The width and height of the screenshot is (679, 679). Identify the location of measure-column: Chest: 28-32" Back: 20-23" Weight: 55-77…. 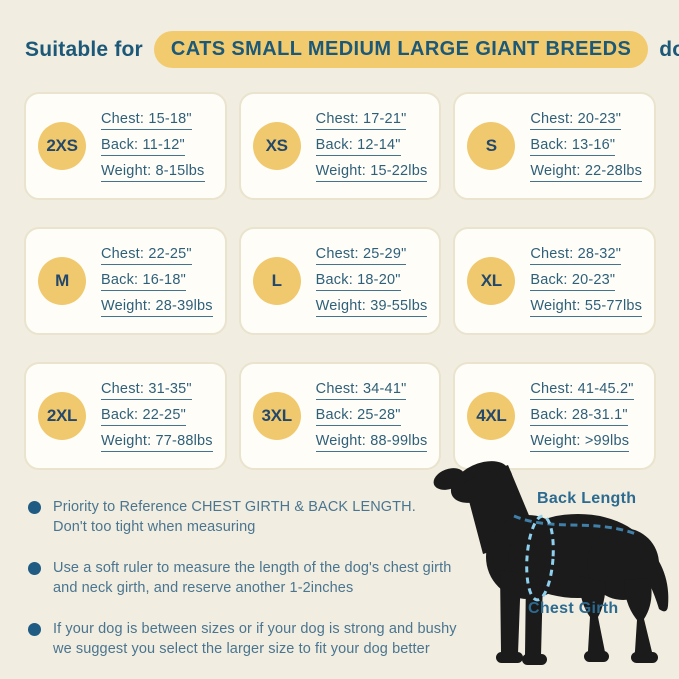
(586, 281).